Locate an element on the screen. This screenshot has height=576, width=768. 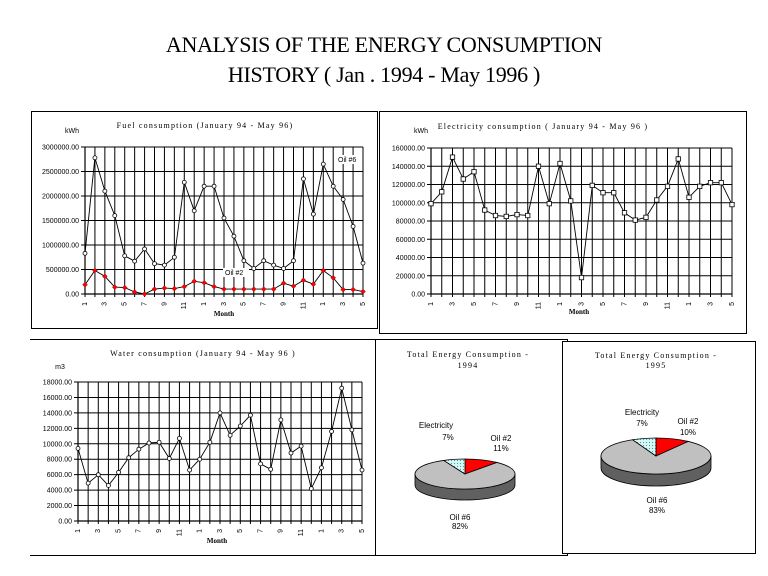
pie1995-label-oil-6-percent: 83% is located at coordinates (657, 510).